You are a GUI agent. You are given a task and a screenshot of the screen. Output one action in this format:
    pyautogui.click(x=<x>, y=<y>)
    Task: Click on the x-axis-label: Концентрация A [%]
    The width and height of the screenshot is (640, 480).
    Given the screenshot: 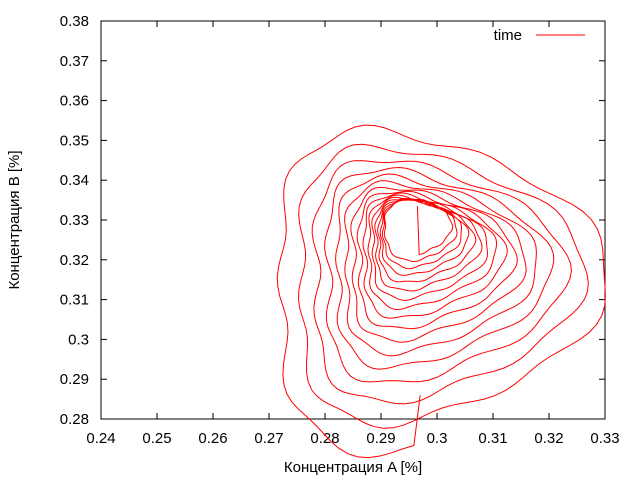 What is the action you would take?
    pyautogui.click(x=353, y=467)
    